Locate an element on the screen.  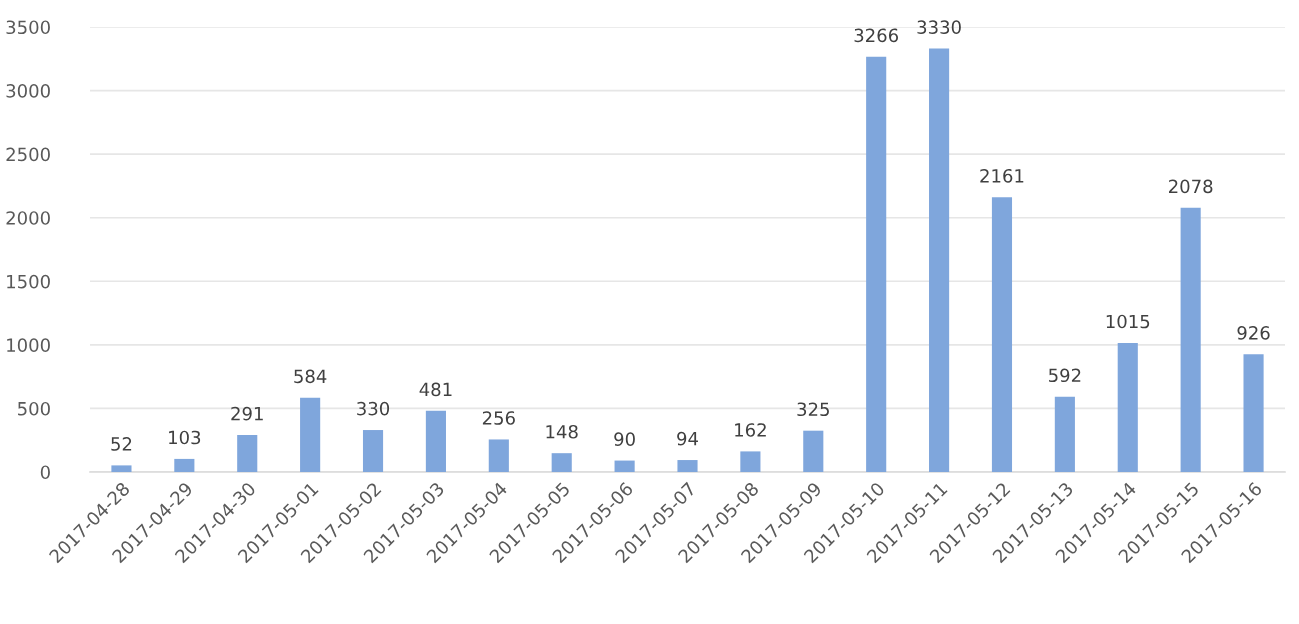
data-label: 2161 is located at coordinates (1002, 175).